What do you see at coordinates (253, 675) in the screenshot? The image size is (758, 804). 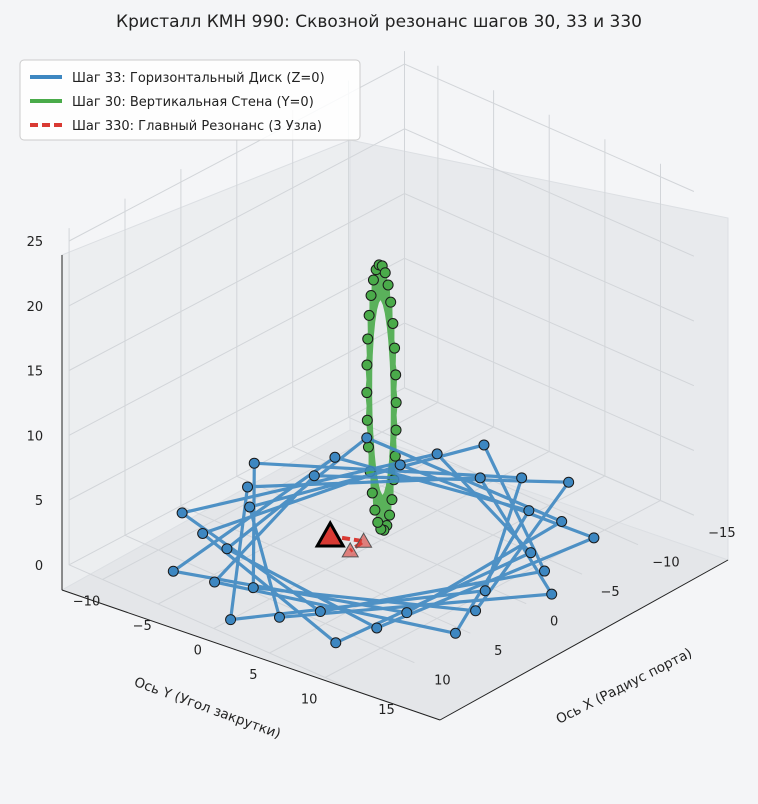 I see `y-tick-label: 5` at bounding box center [253, 675].